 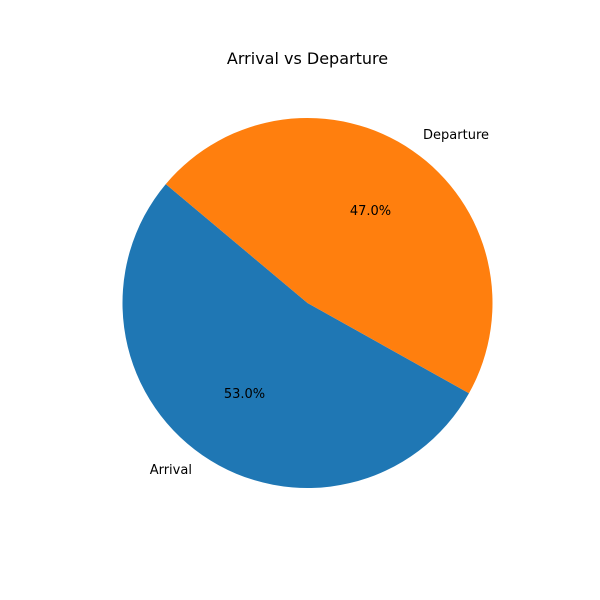 What do you see at coordinates (307, 58) in the screenshot?
I see `chart-title: Arrival vs Departure` at bounding box center [307, 58].